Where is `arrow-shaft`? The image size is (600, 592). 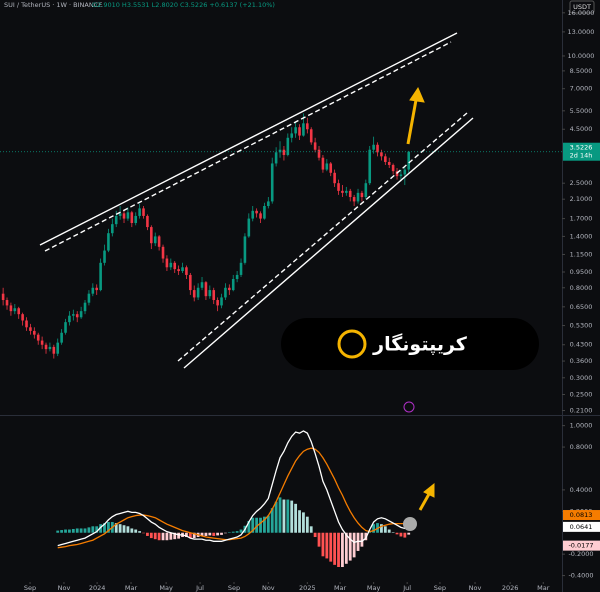
arrow-shaft is located at coordinates (412, 122).